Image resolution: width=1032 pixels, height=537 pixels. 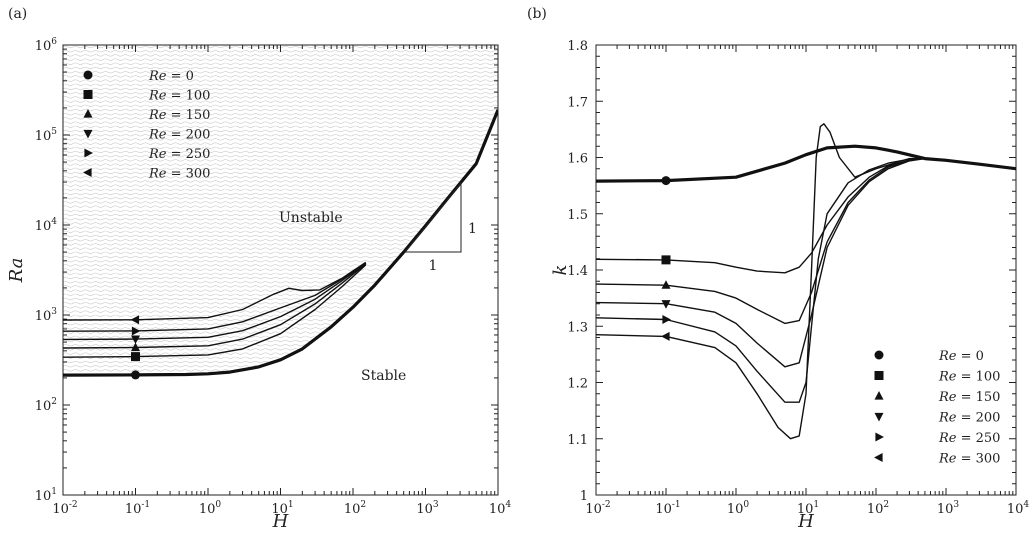 What do you see at coordinates (948, 508) in the screenshot?
I see `x-tick-label: 10³` at bounding box center [948, 508].